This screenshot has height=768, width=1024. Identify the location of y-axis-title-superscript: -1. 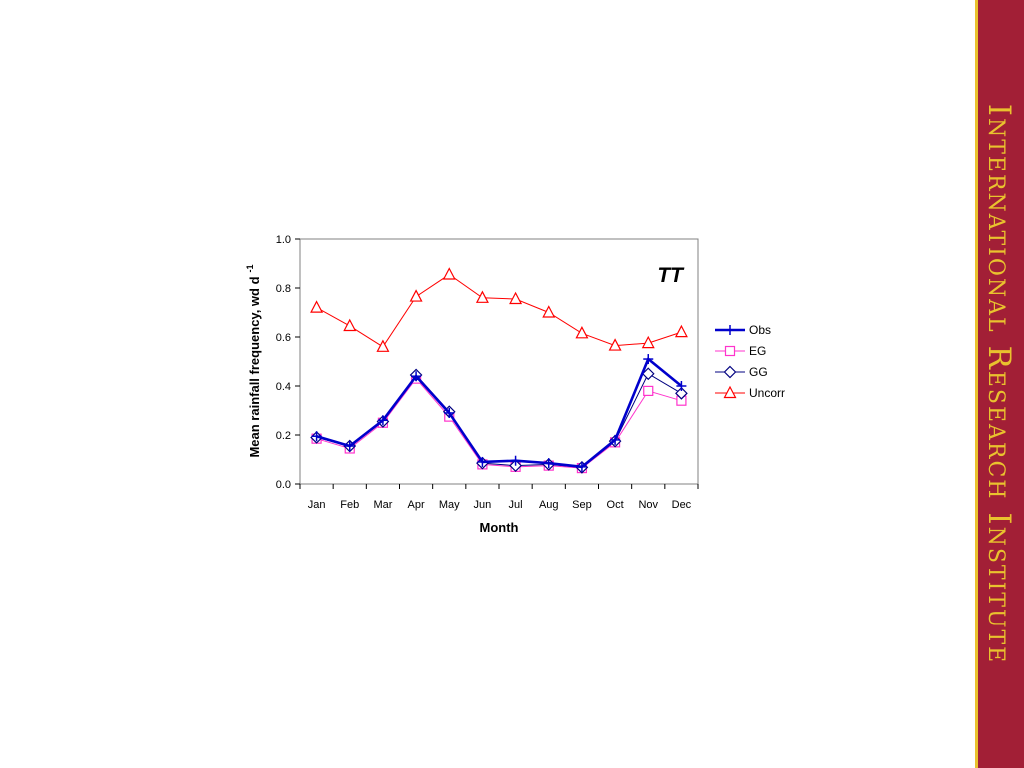
(250, 268).